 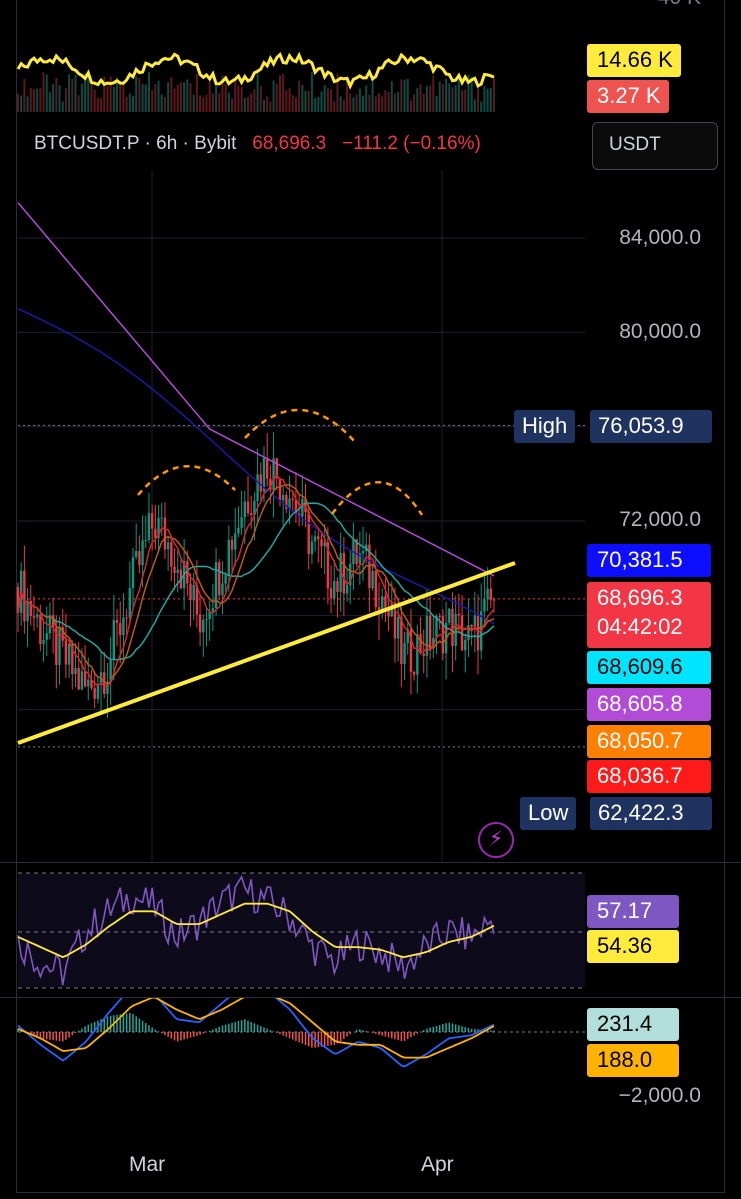 I want to click on rsi-ma-line, so click(x=256, y=930).